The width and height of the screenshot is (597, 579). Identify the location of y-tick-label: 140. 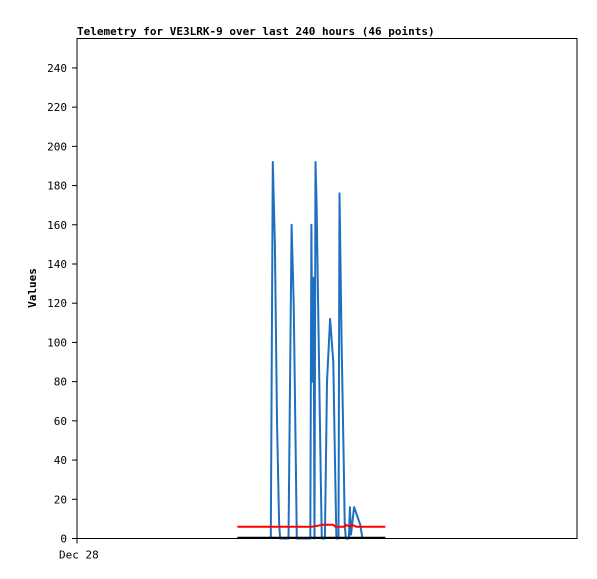
(57, 264).